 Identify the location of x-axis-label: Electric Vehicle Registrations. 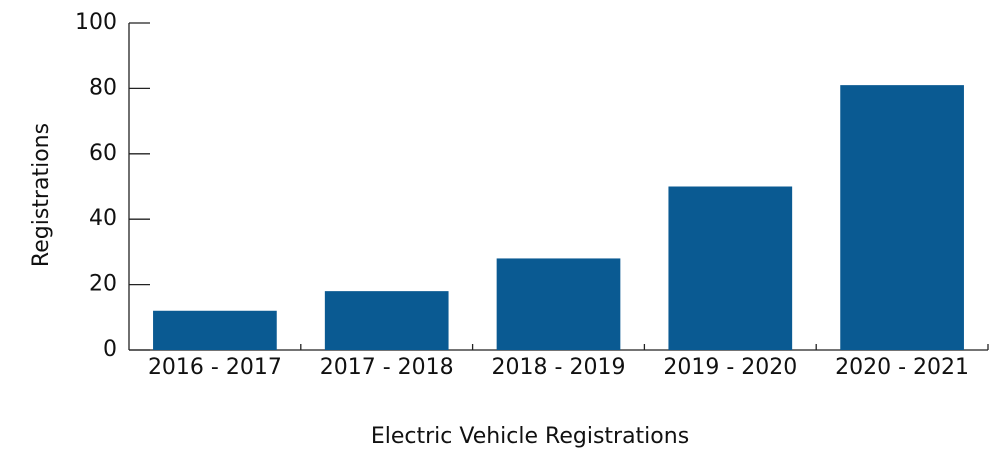
(530, 436).